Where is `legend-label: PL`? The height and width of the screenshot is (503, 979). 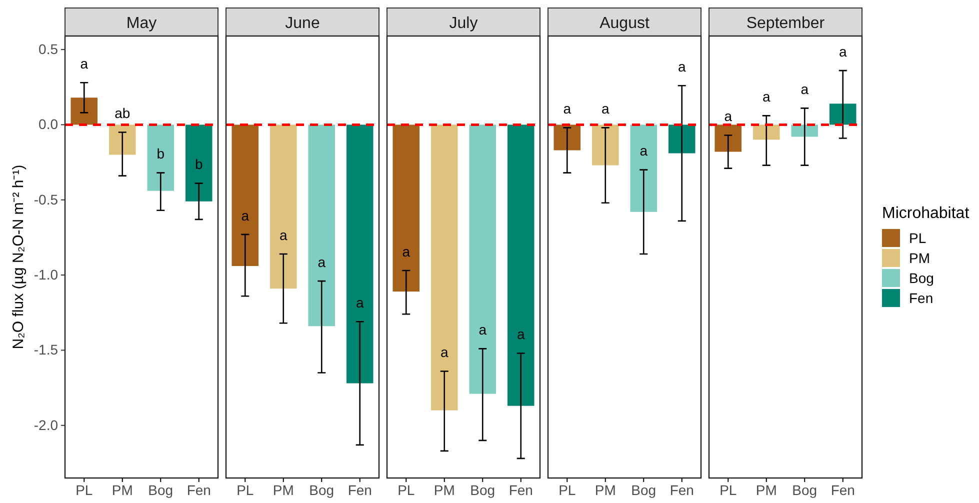
legend-label: PL is located at coordinates (917, 238).